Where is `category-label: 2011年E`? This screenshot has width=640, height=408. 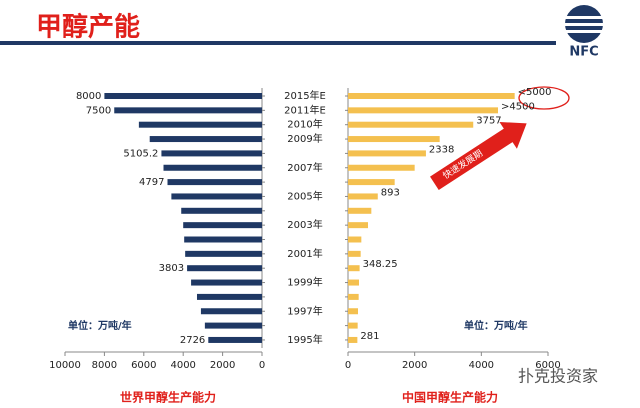 category-label: 2011年E is located at coordinates (305, 109).